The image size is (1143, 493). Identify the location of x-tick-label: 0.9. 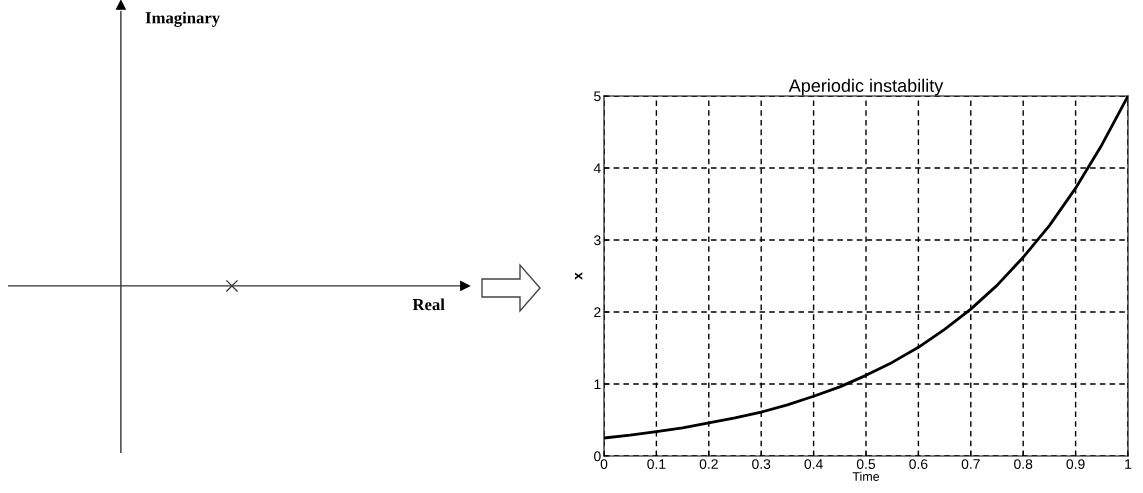
(1075, 464).